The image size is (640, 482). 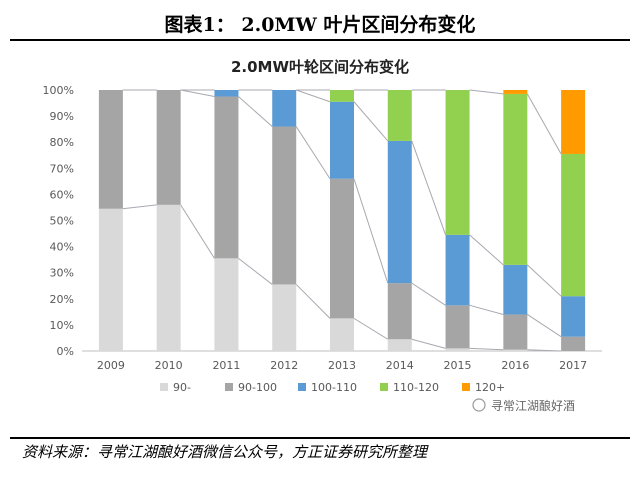 I want to click on y-tick-label: 30%, so click(x=62, y=273).